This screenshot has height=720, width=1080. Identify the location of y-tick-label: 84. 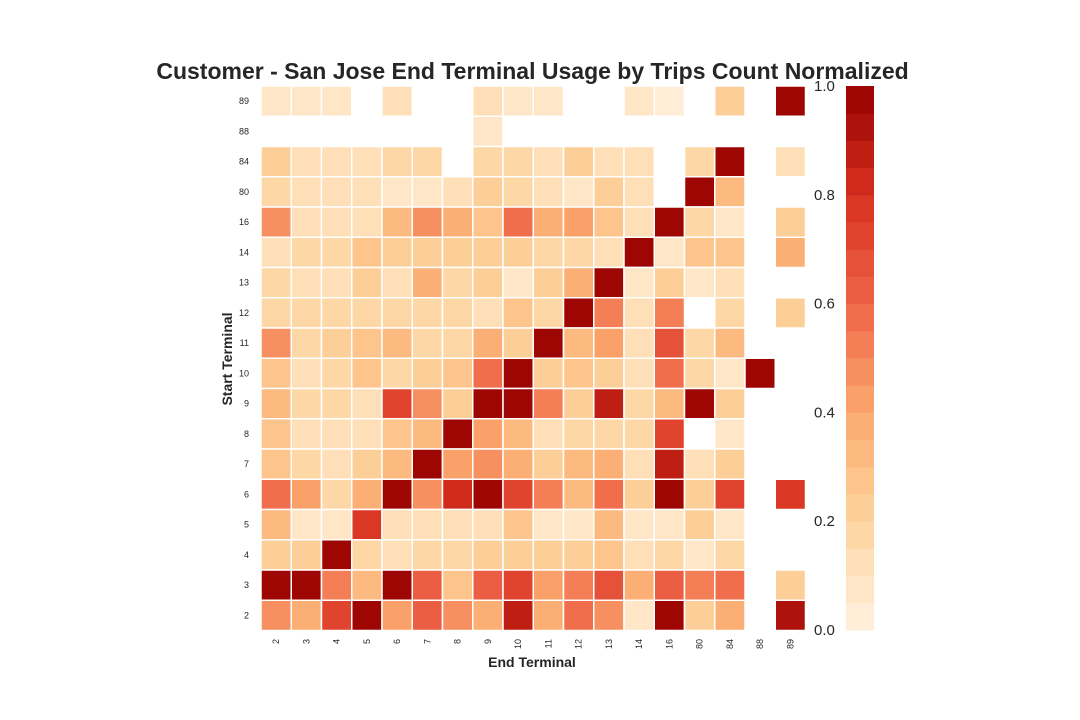
(244, 162).